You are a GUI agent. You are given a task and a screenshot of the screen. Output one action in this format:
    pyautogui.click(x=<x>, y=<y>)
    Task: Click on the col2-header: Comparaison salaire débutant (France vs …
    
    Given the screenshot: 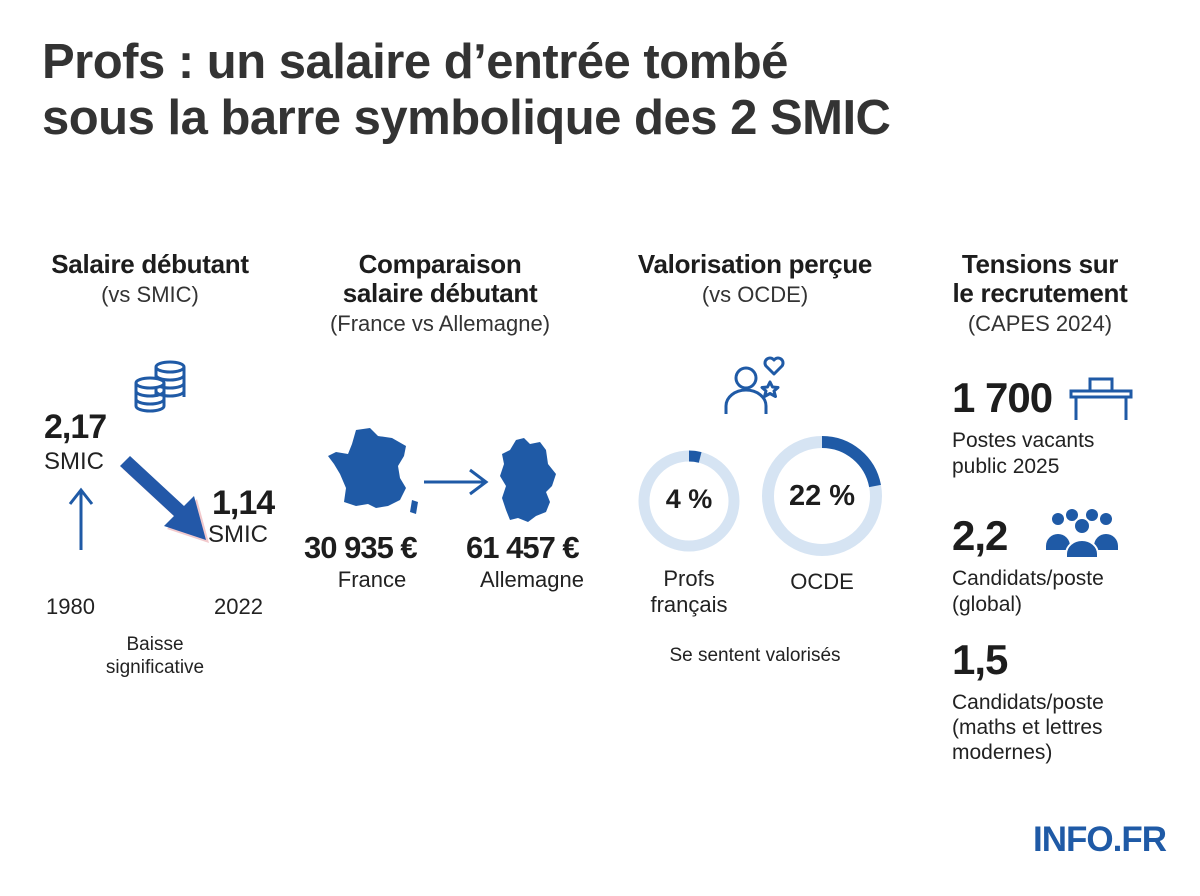 What is the action you would take?
    pyautogui.click(x=440, y=294)
    